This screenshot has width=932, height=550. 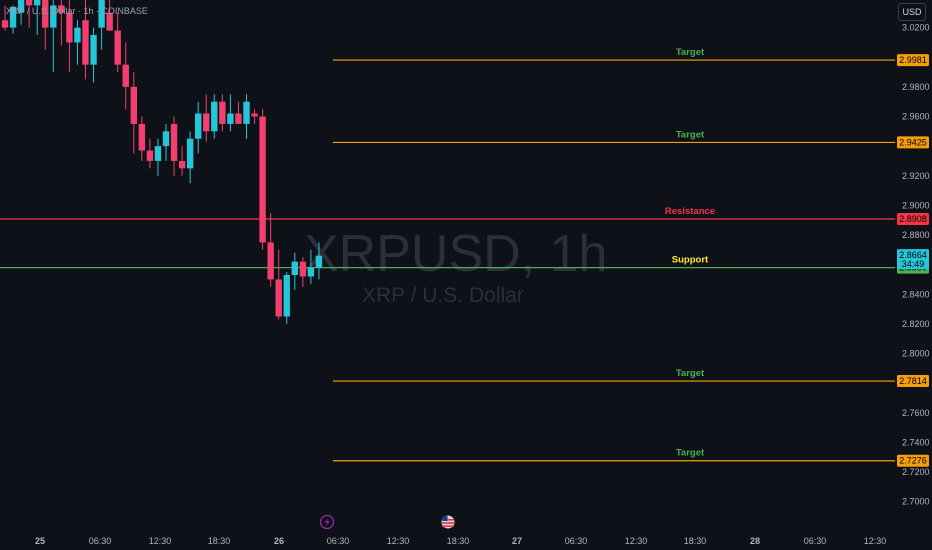 What do you see at coordinates (916, 472) in the screenshot?
I see `price-tick-label: 2.7200` at bounding box center [916, 472].